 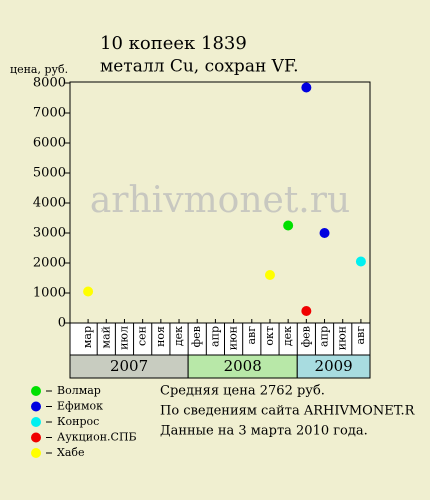 I want to click on x-tick-label: май, so click(x=105, y=337).